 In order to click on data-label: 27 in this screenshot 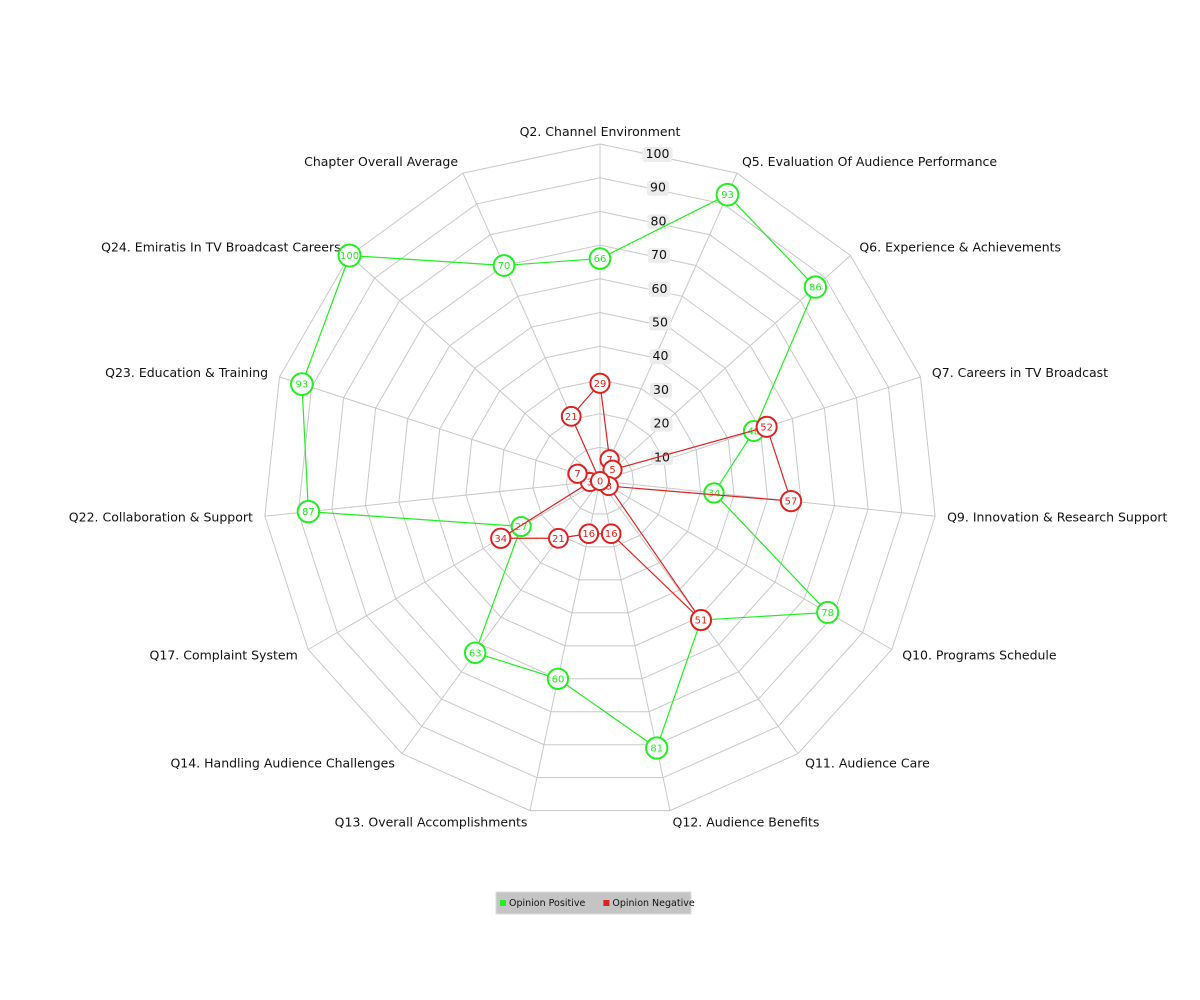, I will do `click(521, 527)`.